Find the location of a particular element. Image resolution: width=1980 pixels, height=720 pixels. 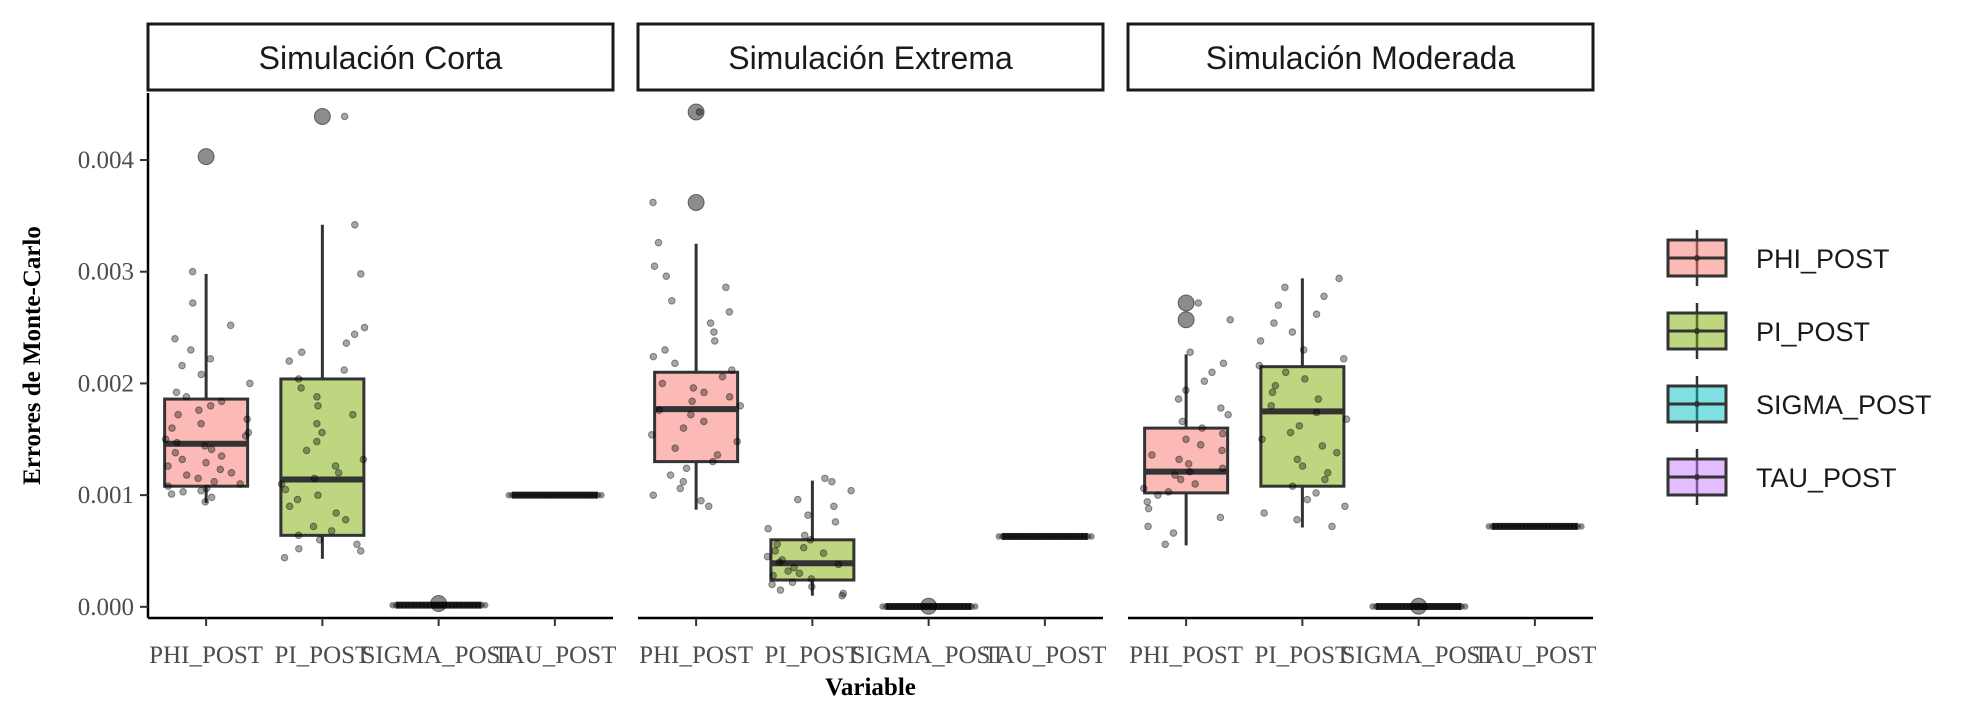

box-body is located at coordinates (1186, 460).